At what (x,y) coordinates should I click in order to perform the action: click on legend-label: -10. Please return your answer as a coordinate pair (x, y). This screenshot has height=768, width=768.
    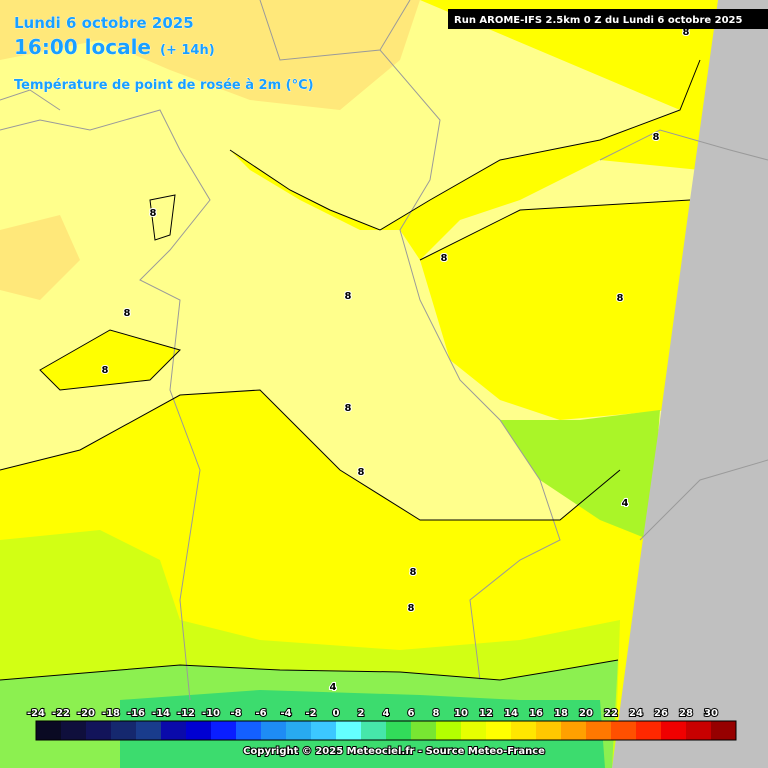
    Looking at the image, I should click on (211, 713).